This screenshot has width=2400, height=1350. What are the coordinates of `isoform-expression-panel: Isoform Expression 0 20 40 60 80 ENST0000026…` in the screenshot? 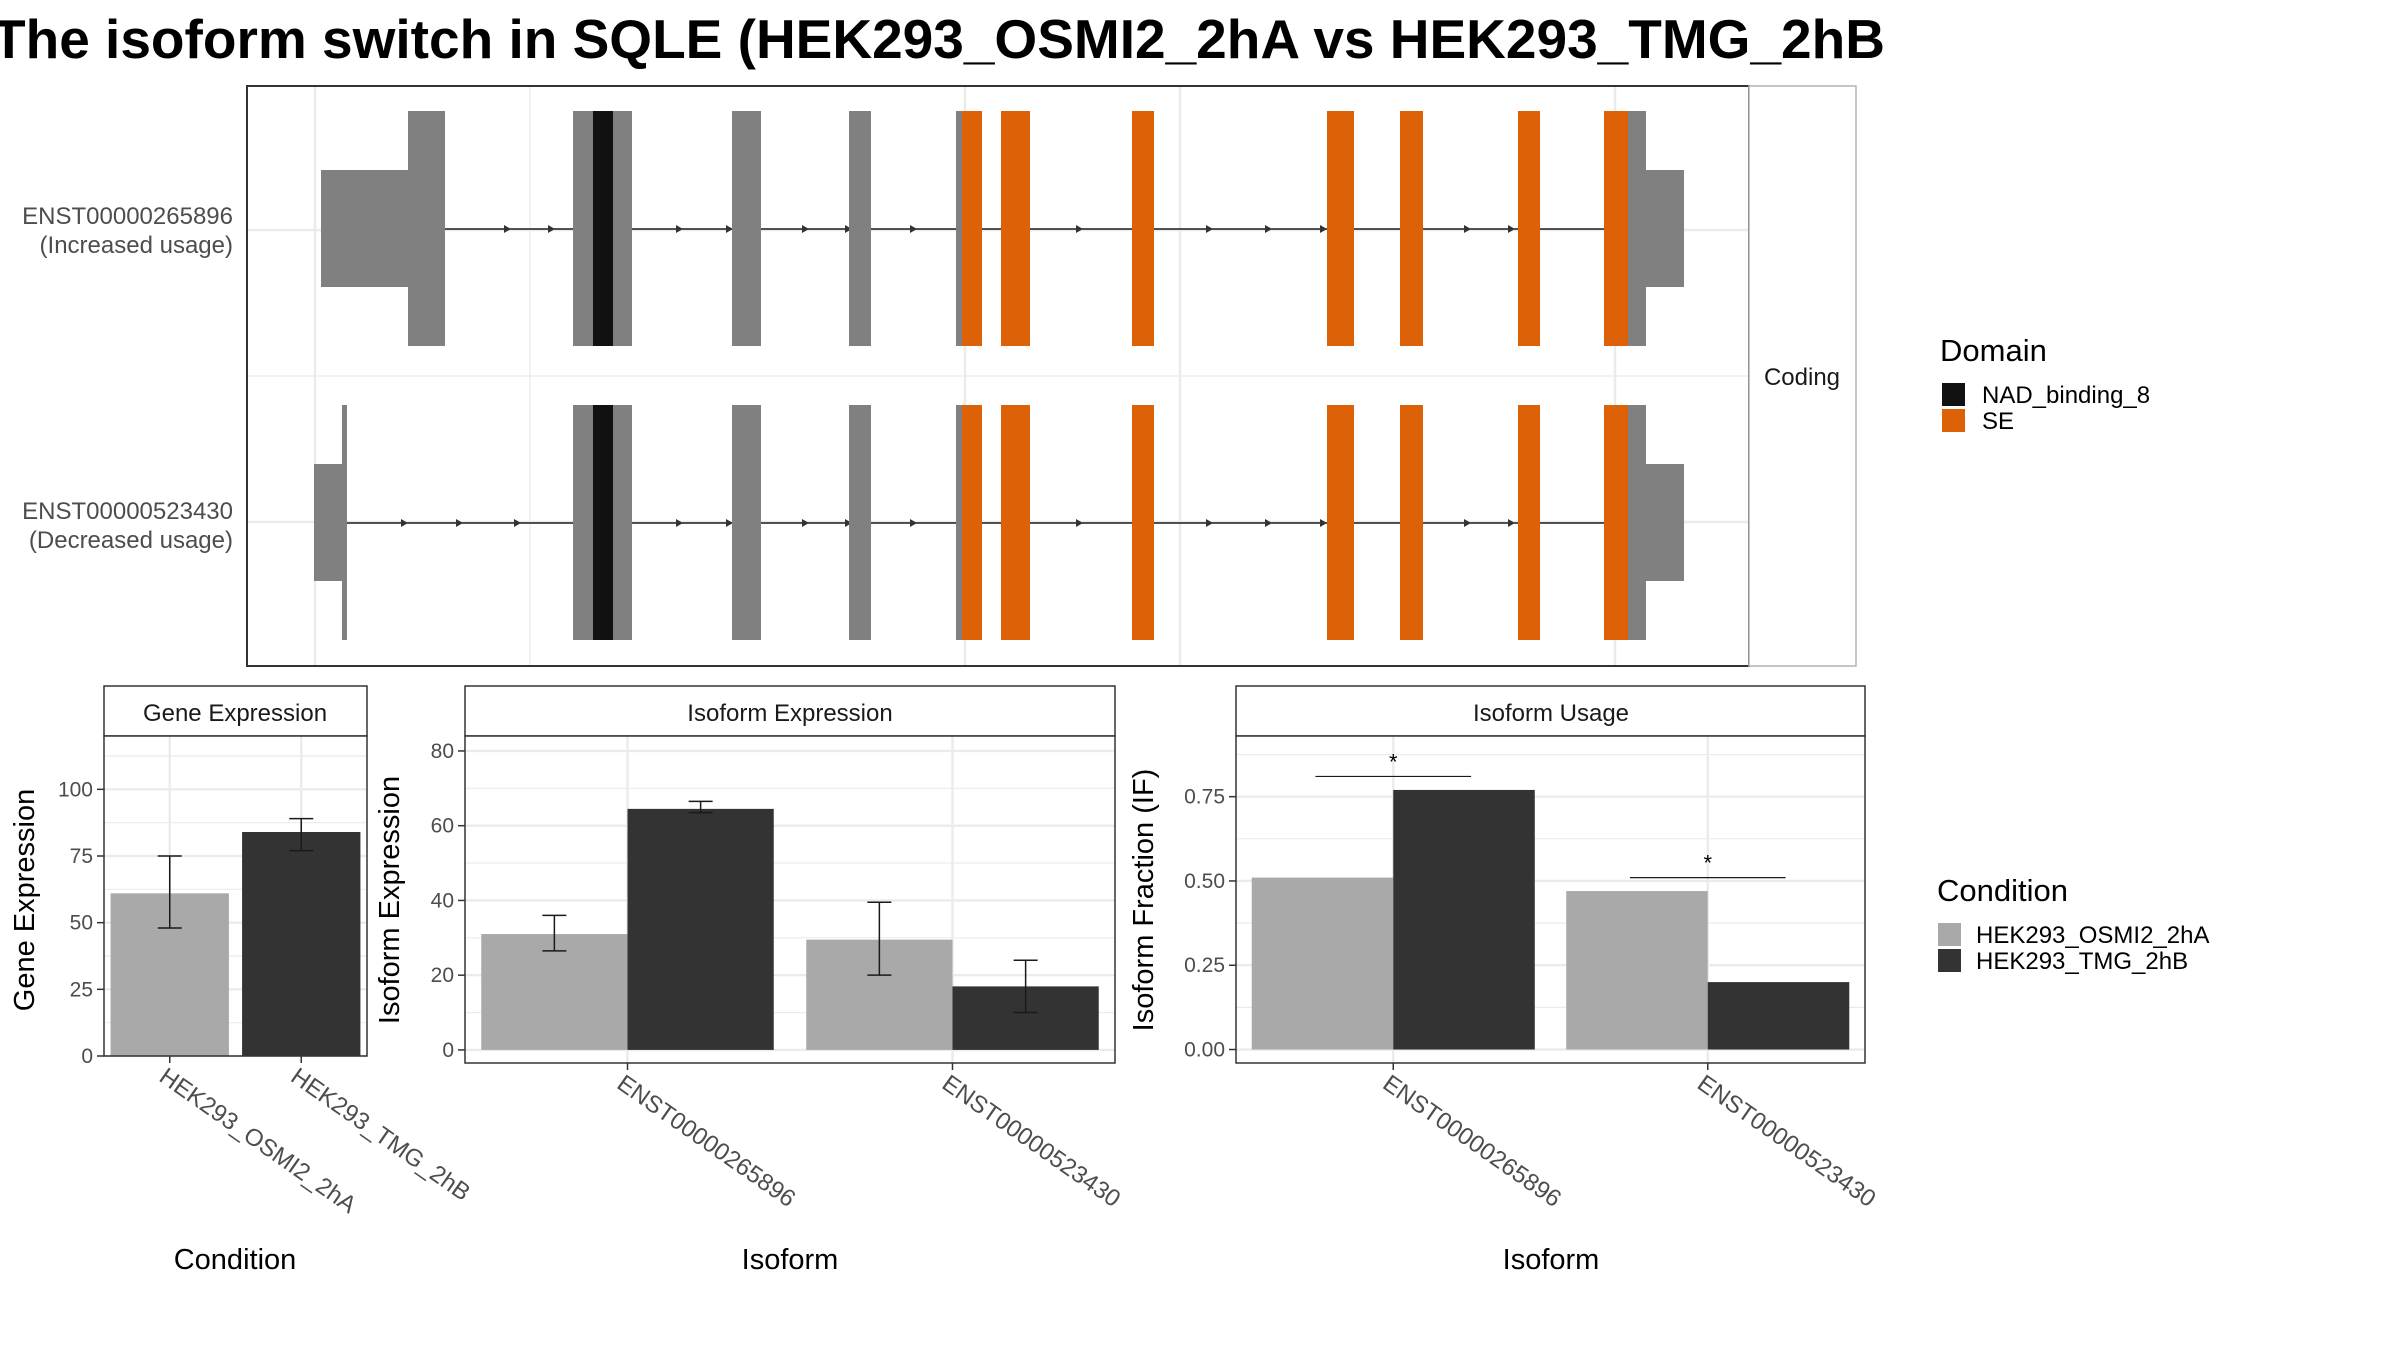 It's located at (749, 980).